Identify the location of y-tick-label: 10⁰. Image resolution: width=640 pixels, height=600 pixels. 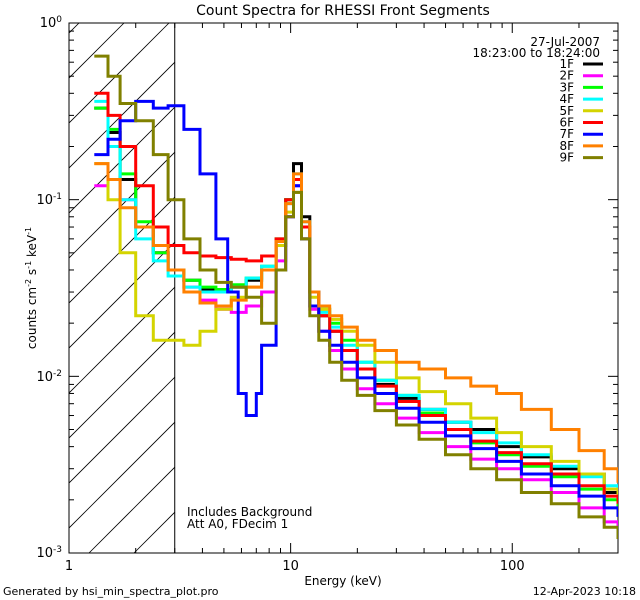
(51, 23).